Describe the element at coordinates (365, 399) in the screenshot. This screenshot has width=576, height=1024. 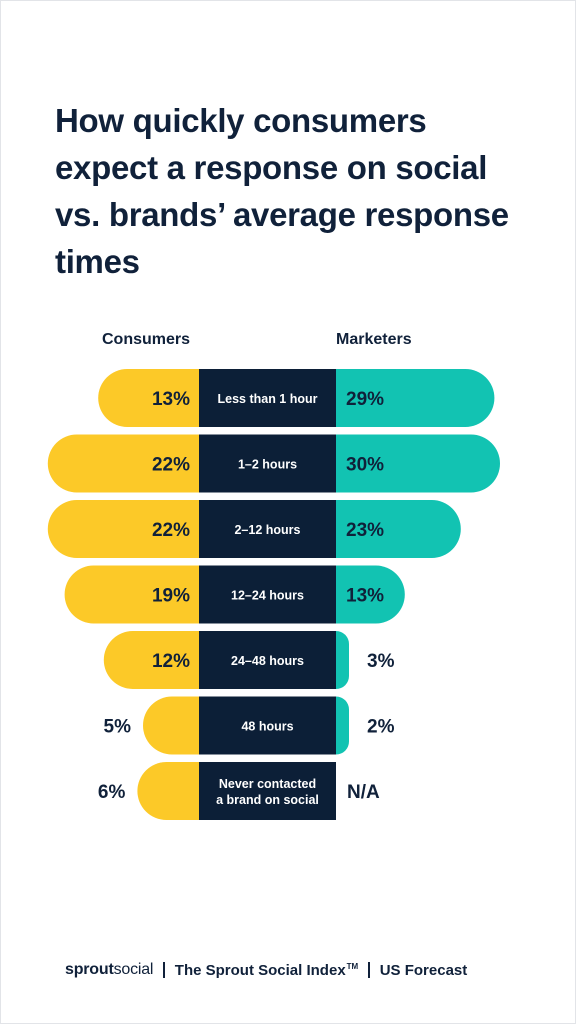
I see `data-label-marketers: 29%` at that location.